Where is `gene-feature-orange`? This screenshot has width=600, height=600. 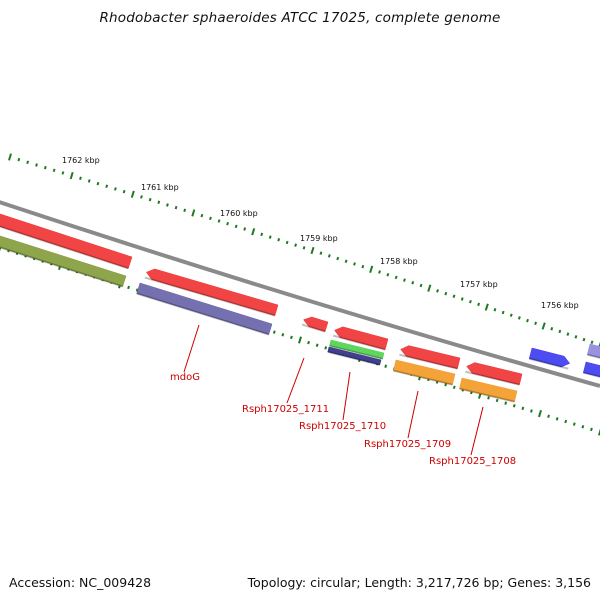
gene-feature-orange is located at coordinates (488, 390).